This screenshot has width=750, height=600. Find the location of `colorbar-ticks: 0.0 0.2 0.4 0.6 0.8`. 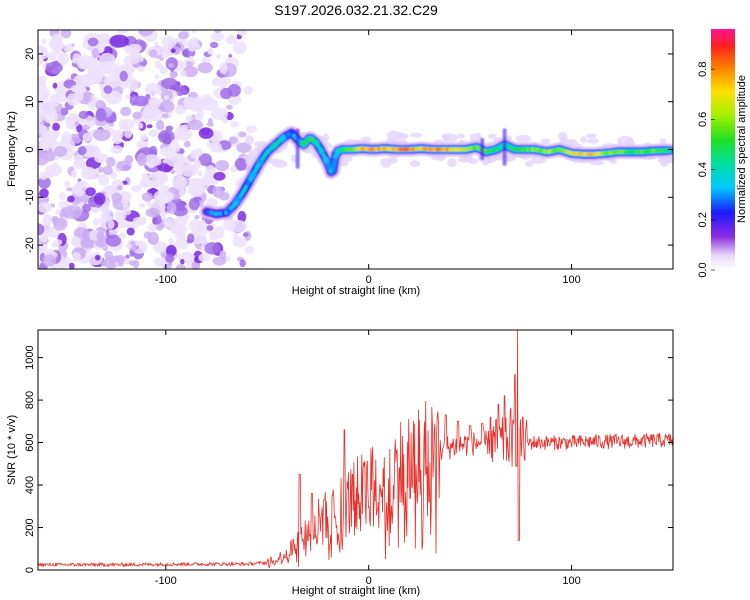

colorbar-ticks: 0.0 0.2 0.4 0.6 0.8 is located at coordinates (706, 170).